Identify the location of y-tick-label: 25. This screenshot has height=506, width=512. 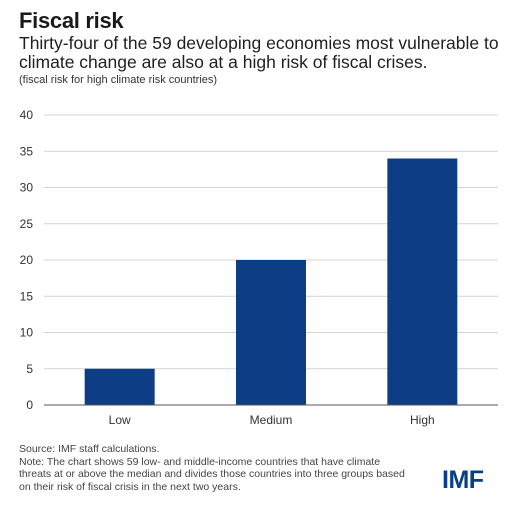
(27, 224).